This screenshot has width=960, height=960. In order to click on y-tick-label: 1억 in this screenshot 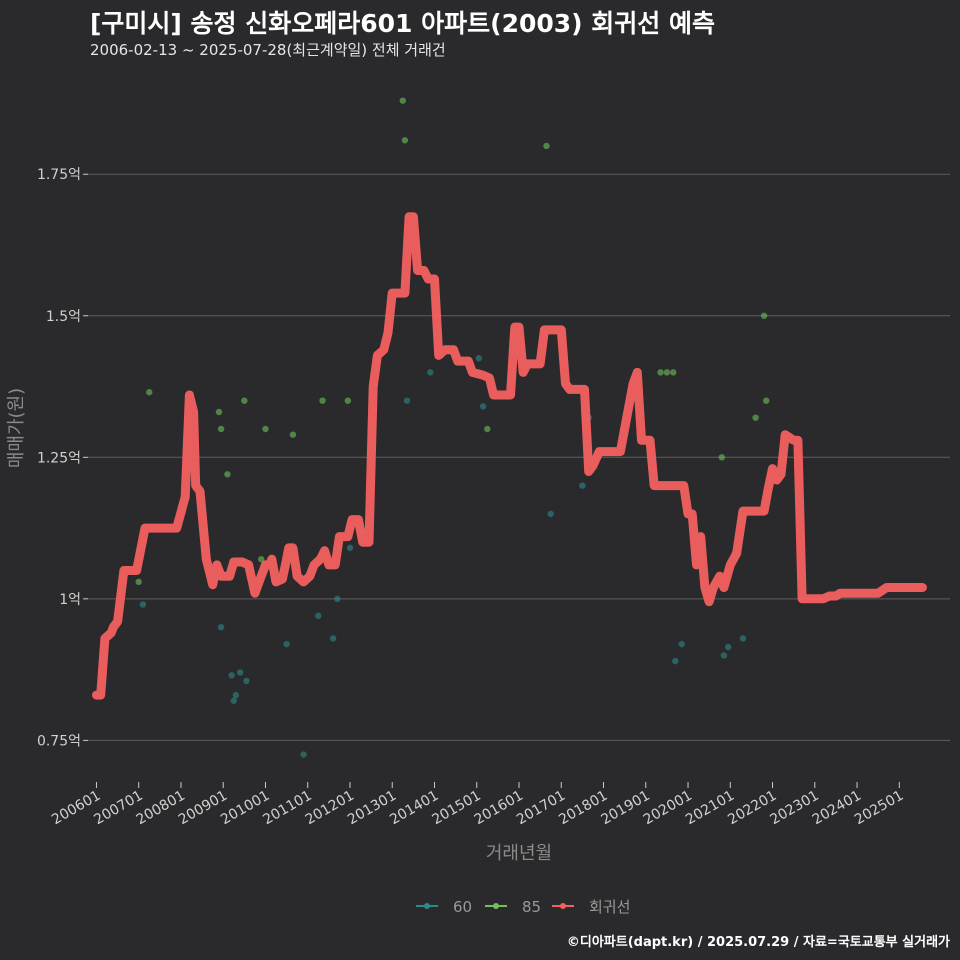, I will do `click(70, 600)`.